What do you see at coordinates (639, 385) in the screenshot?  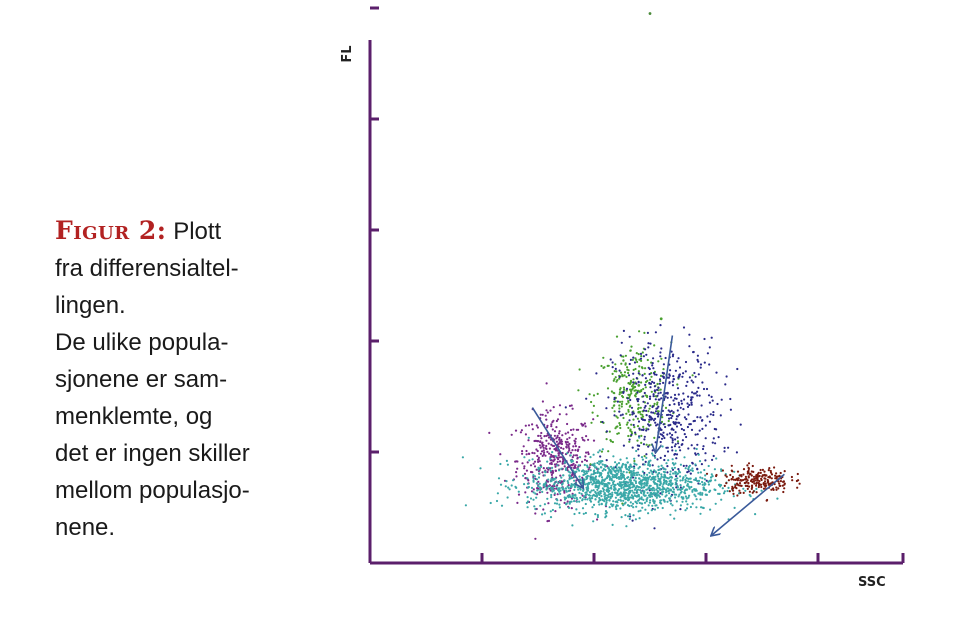 I see `outlier-point` at bounding box center [639, 385].